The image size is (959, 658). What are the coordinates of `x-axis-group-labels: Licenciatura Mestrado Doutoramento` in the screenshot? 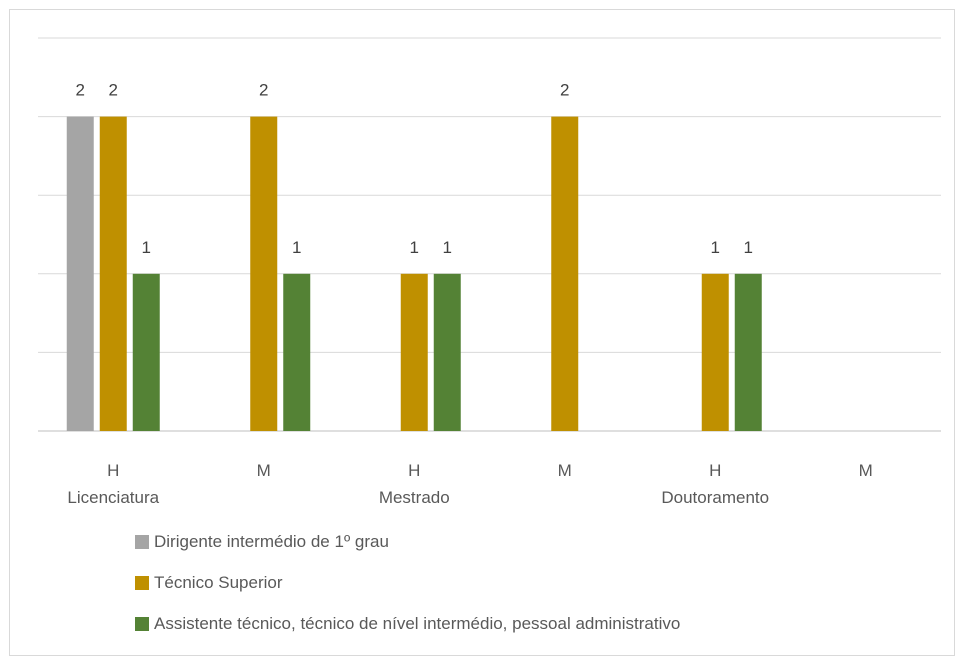 It's located at (418, 497).